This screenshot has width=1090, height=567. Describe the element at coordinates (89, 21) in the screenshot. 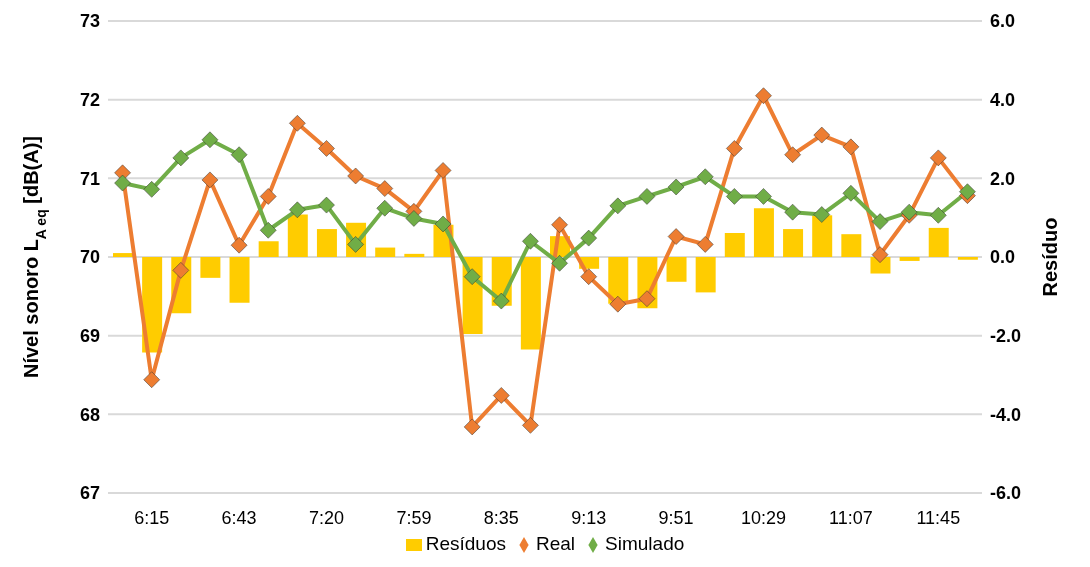

I see `y-tick-label: 73` at that location.